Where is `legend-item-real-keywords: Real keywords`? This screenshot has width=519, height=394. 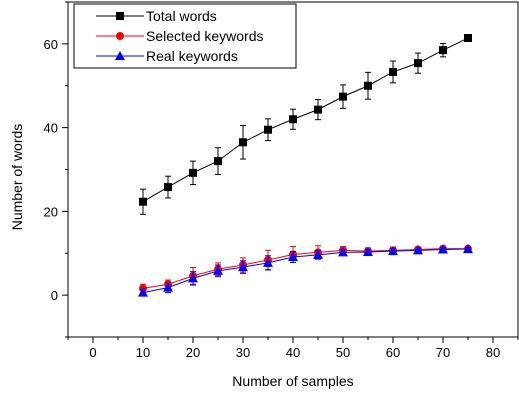 legend-item-real-keywords: Real keywords is located at coordinates (167, 56).